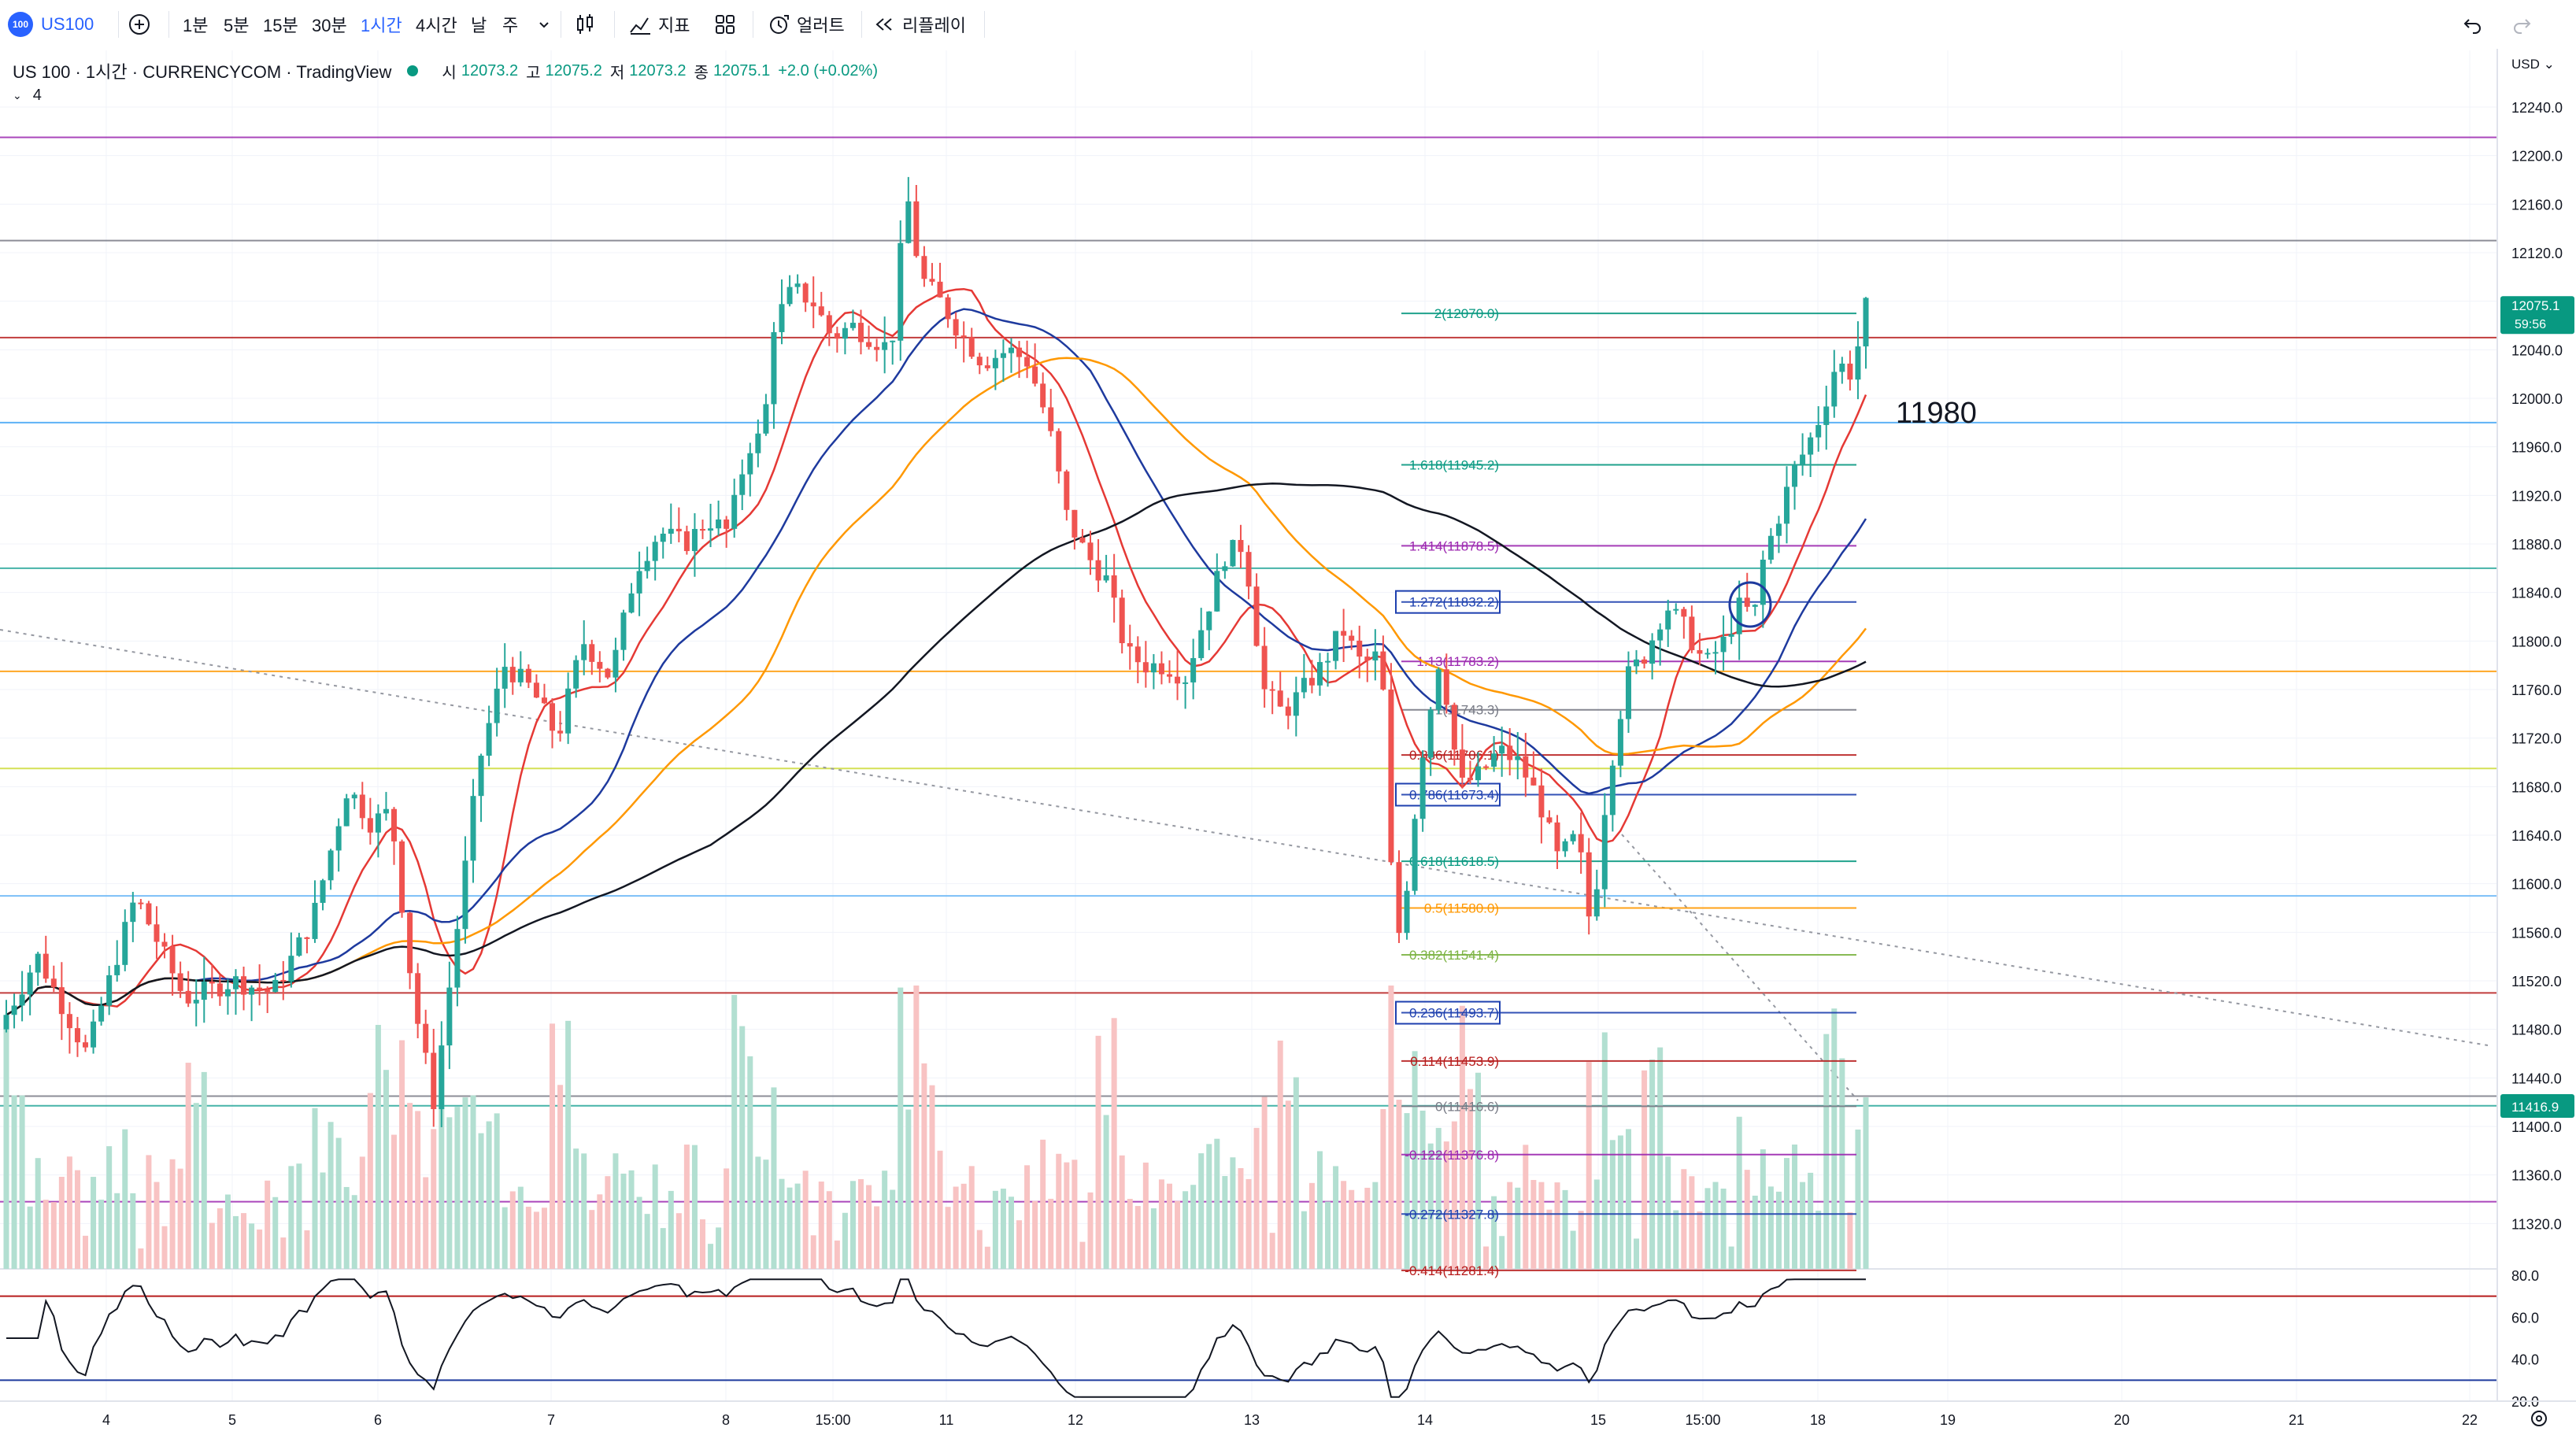 The width and height of the screenshot is (2576, 1435). What do you see at coordinates (658, 24) in the screenshot?
I see `indicators-button: 지표` at bounding box center [658, 24].